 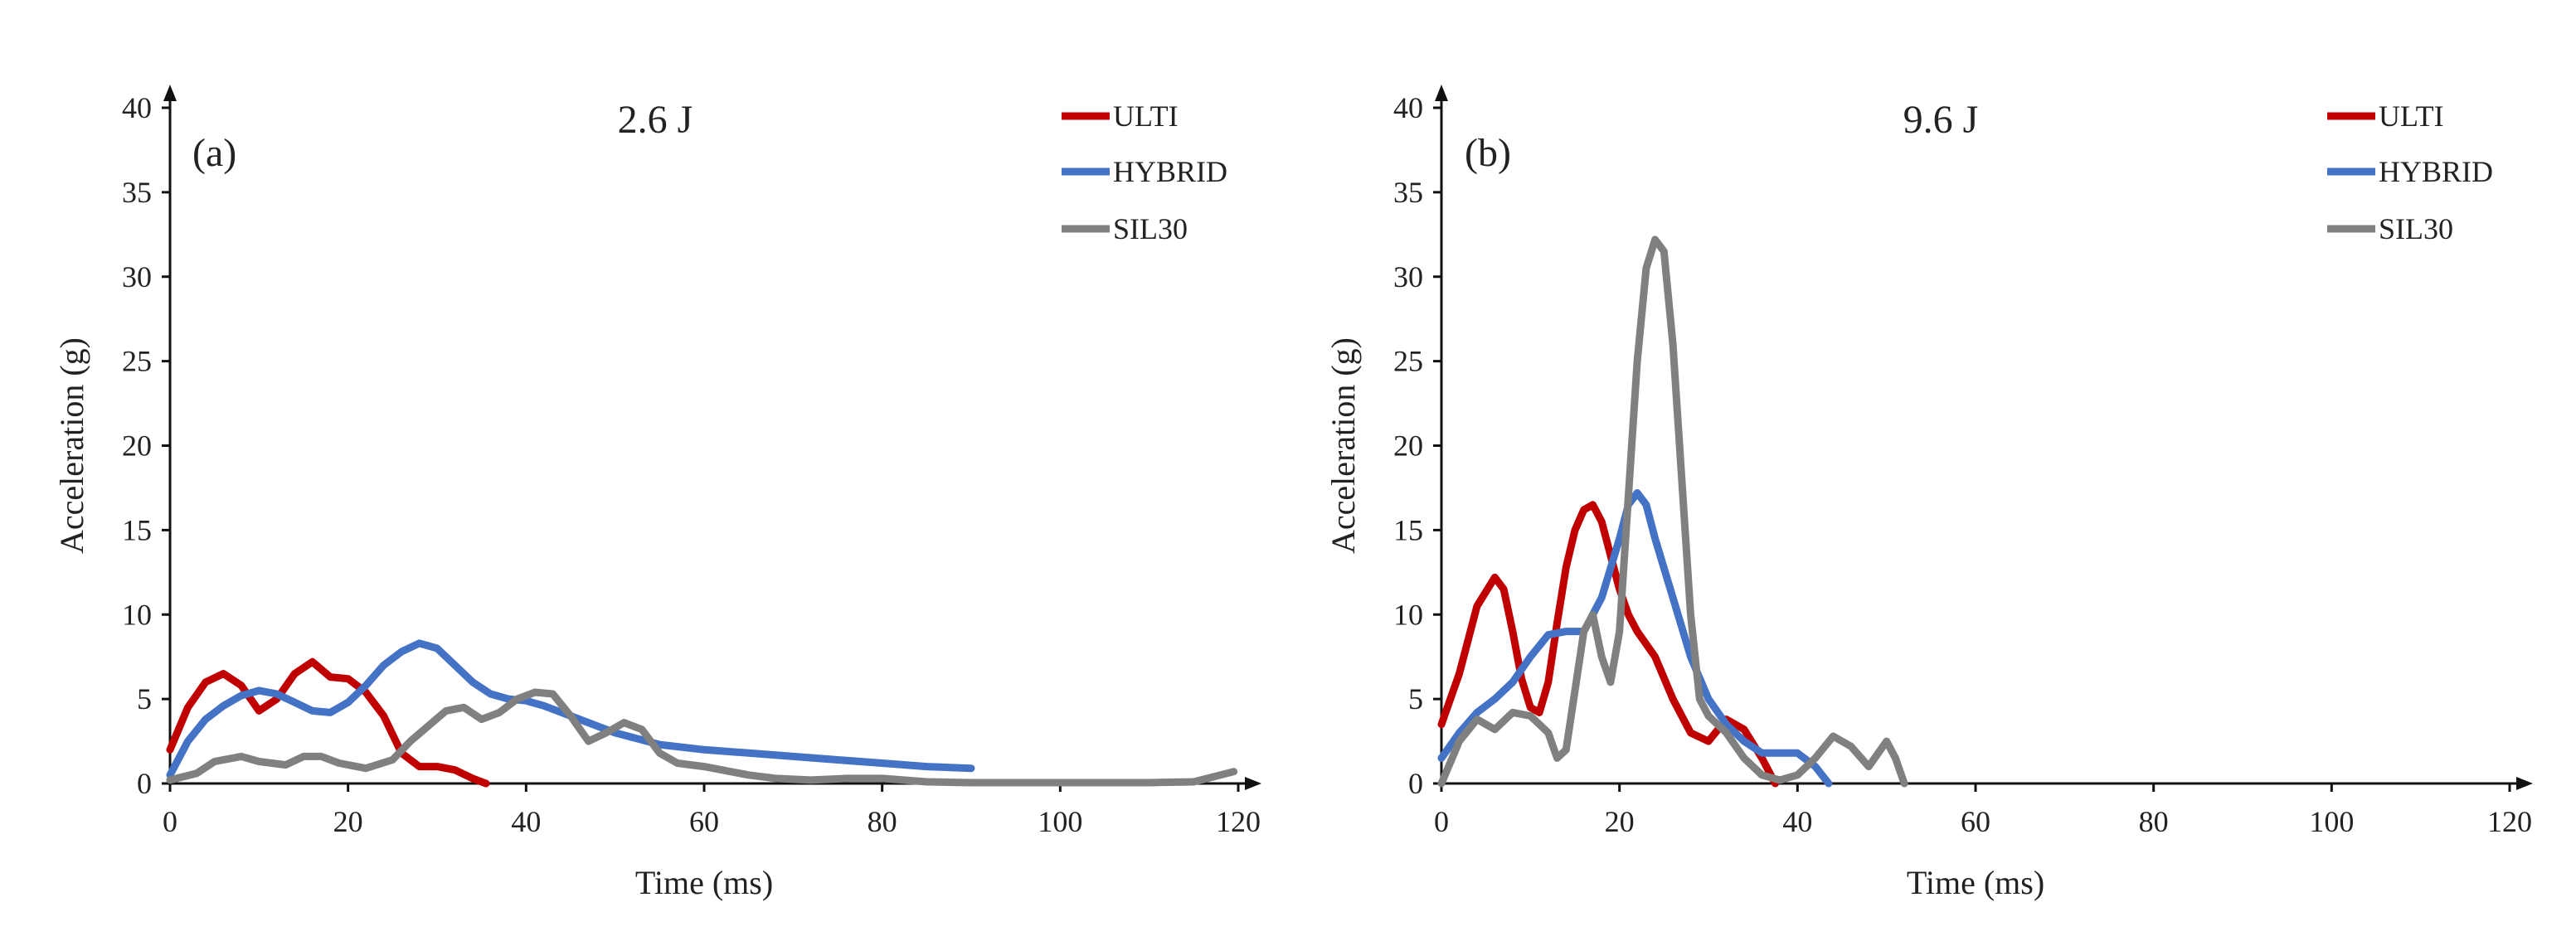 What do you see at coordinates (882, 821) in the screenshot?
I see `panel-a-x-tick-label: 80` at bounding box center [882, 821].